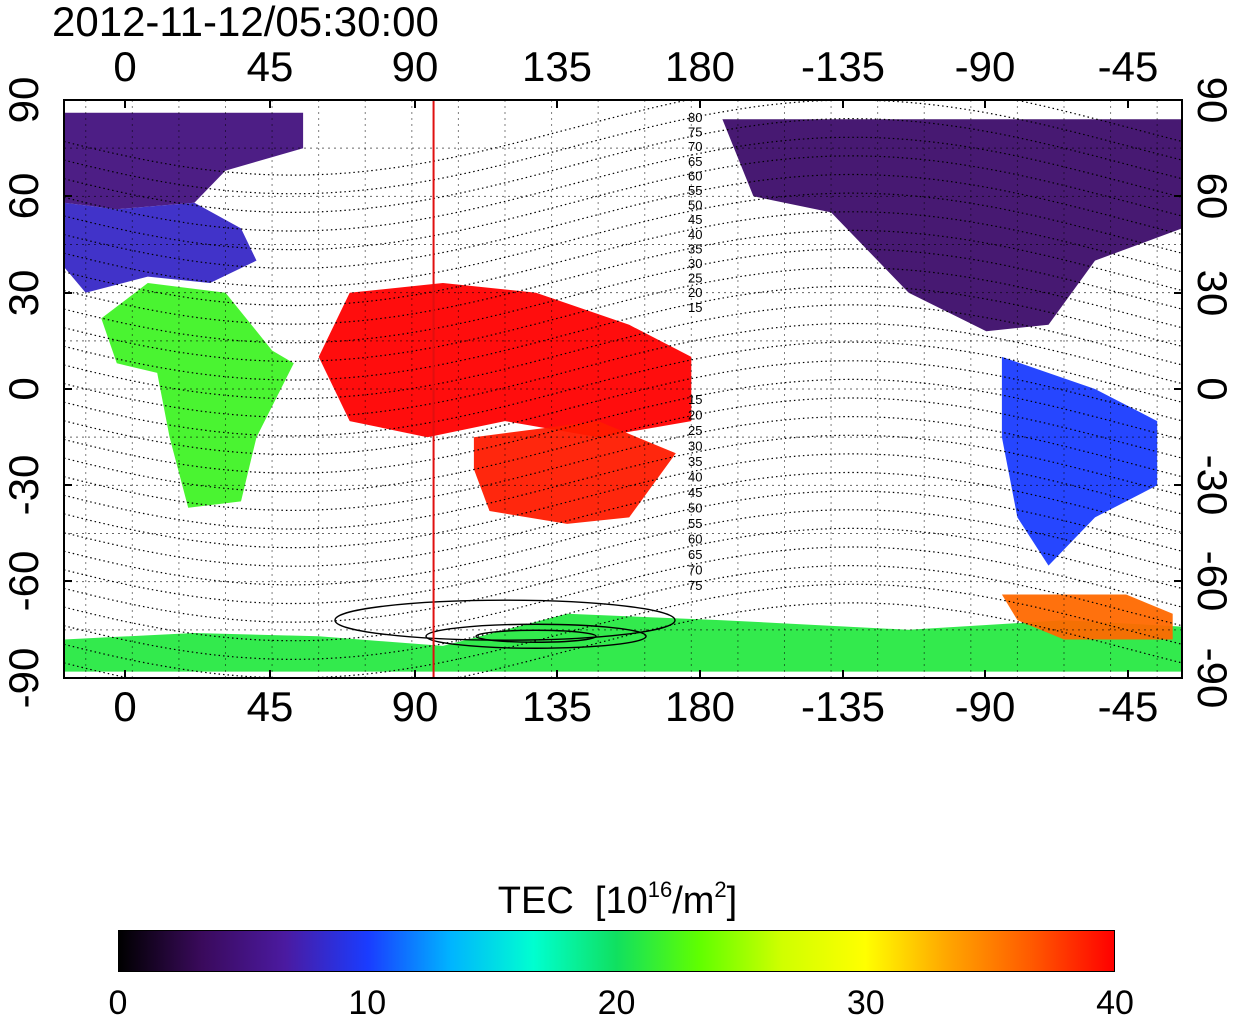 The width and height of the screenshot is (1235, 1022). What do you see at coordinates (270, 66) in the screenshot?
I see `top-lon-label: 45` at bounding box center [270, 66].